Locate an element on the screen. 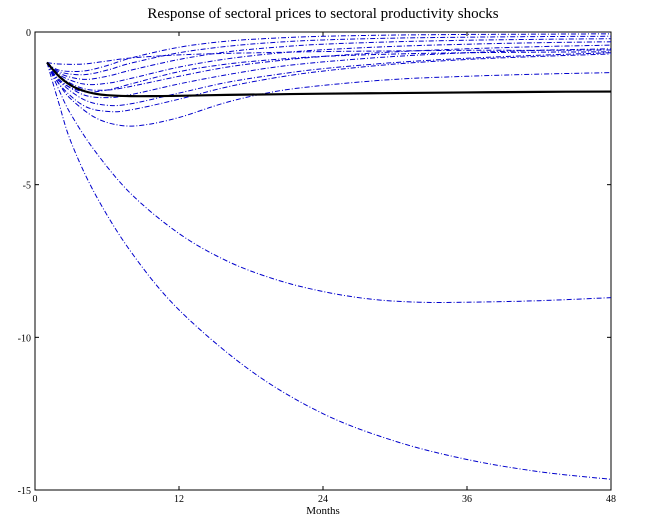 The height and width of the screenshot is (521, 647). x-axis-label: Months is located at coordinates (323, 511).